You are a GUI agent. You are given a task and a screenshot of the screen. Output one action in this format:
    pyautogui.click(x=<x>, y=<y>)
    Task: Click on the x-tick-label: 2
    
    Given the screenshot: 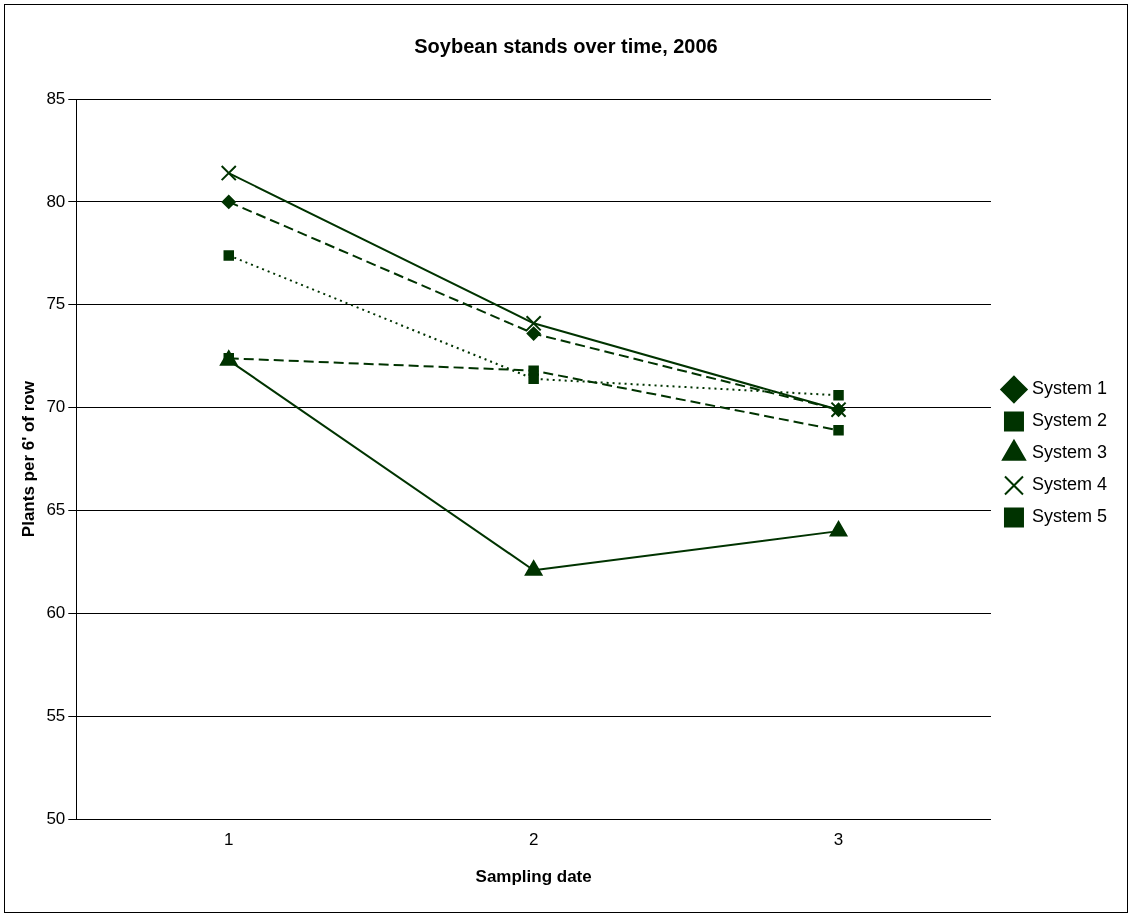 What is the action you would take?
    pyautogui.click(x=533, y=840)
    